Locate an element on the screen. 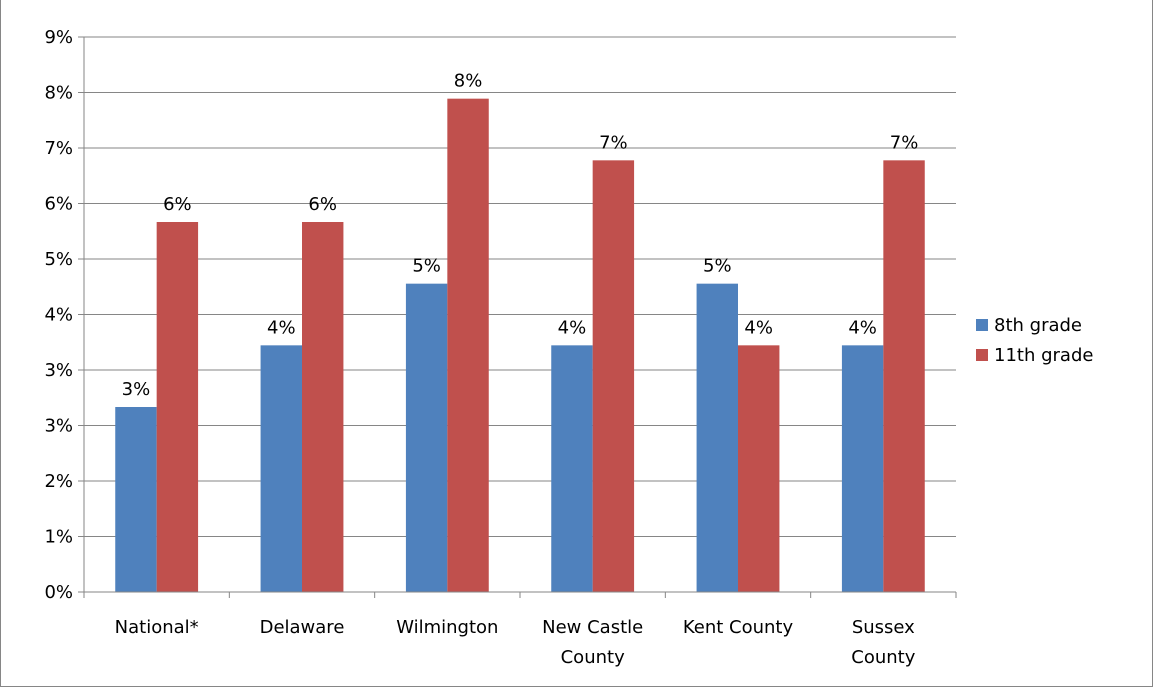 The image size is (1153, 687). y-tick-label: 4% is located at coordinates (58, 315).